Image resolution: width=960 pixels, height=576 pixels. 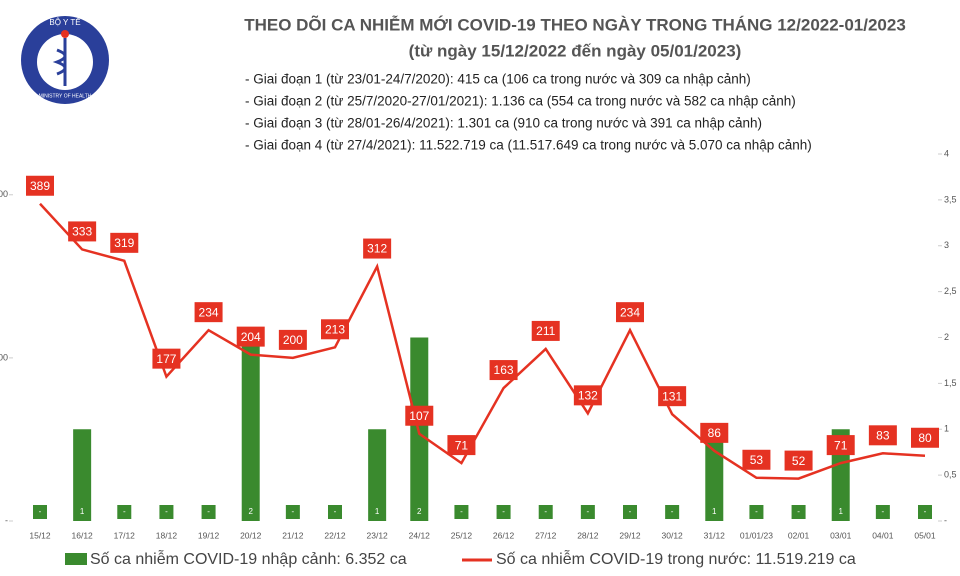 I want to click on value-label: 200, so click(x=293, y=340).